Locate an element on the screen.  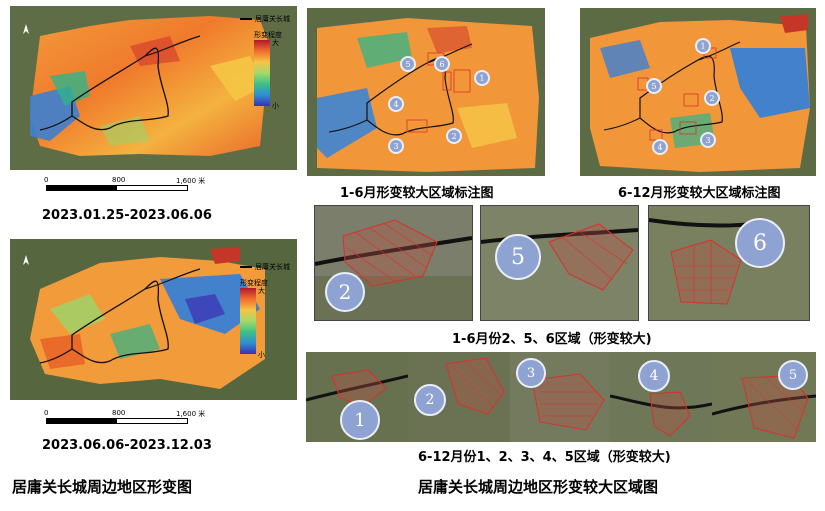
annotated-map-jun-dec is located at coordinates (698, 92).